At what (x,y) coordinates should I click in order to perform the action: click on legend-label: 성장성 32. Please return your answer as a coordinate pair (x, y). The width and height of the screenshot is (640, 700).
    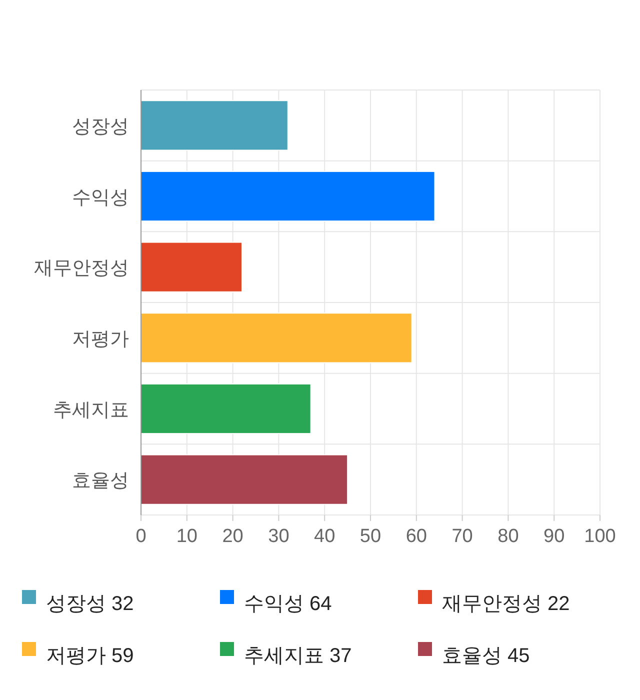
    Looking at the image, I should click on (90, 604).